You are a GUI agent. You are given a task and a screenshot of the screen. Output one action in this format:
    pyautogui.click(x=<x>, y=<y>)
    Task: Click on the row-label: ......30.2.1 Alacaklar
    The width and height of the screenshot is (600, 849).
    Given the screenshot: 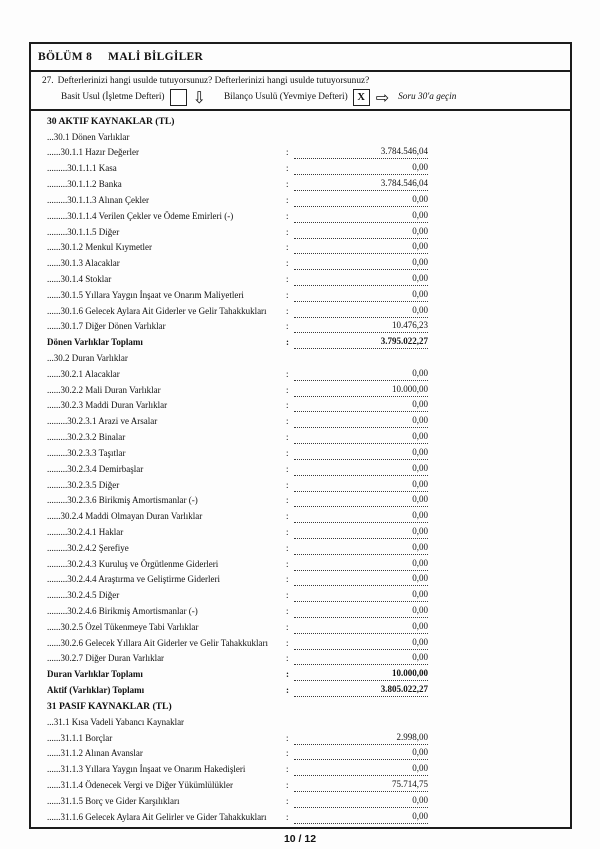 What is the action you would take?
    pyautogui.click(x=83, y=373)
    